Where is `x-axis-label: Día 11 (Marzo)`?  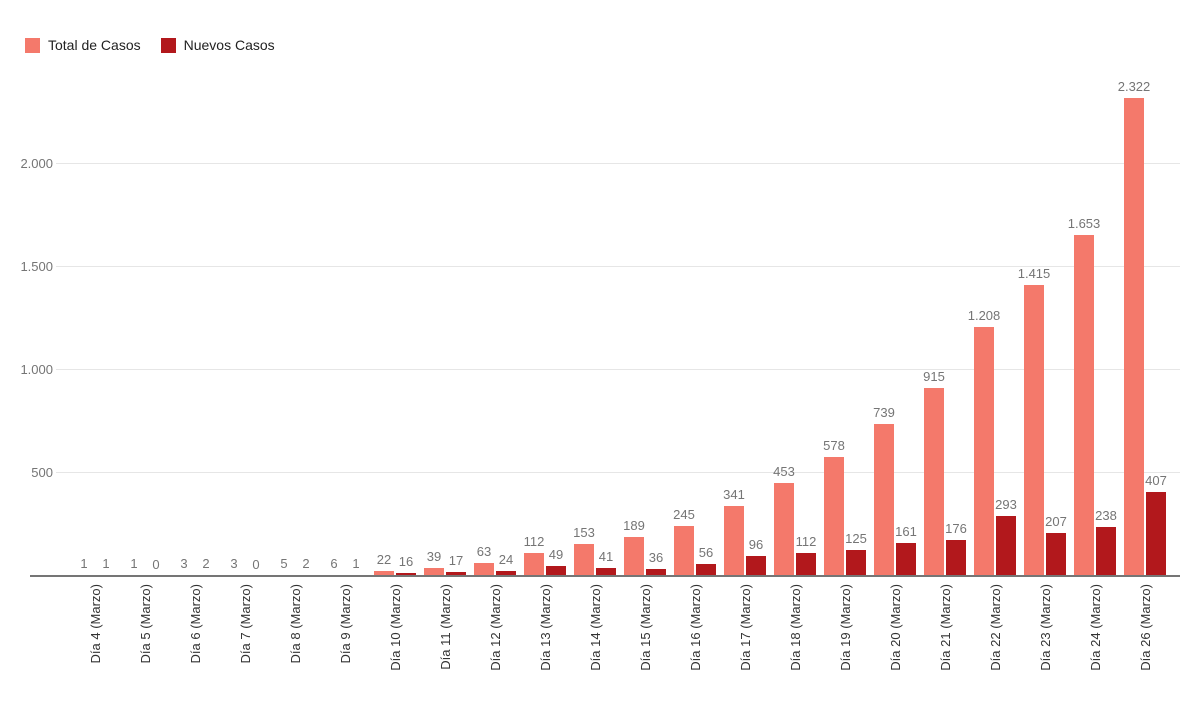
x-axis-label: Día 11 (Marzo) is located at coordinates (445, 627).